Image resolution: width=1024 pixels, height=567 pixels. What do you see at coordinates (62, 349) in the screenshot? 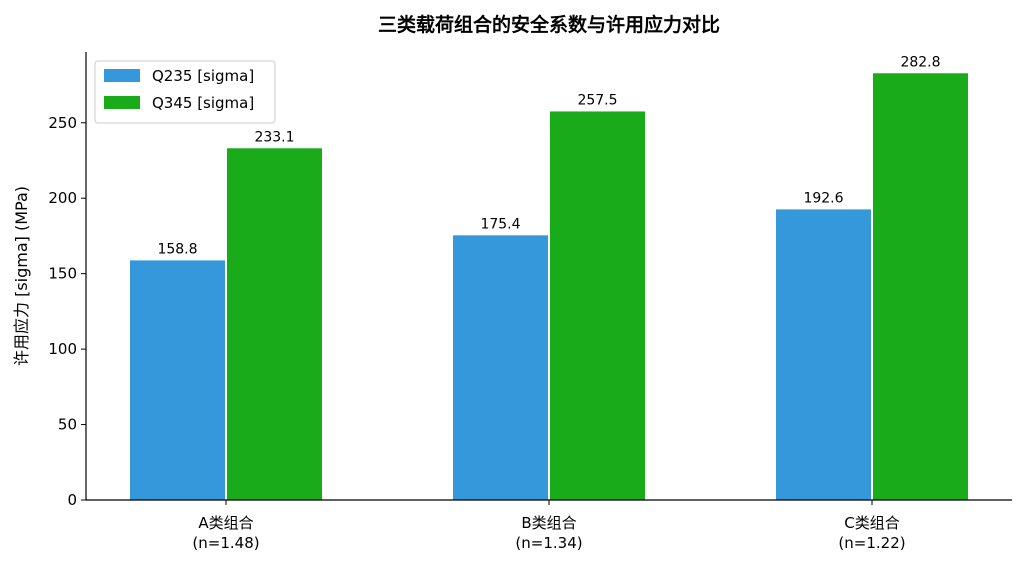
I see `y-tick-label: 100` at bounding box center [62, 349].